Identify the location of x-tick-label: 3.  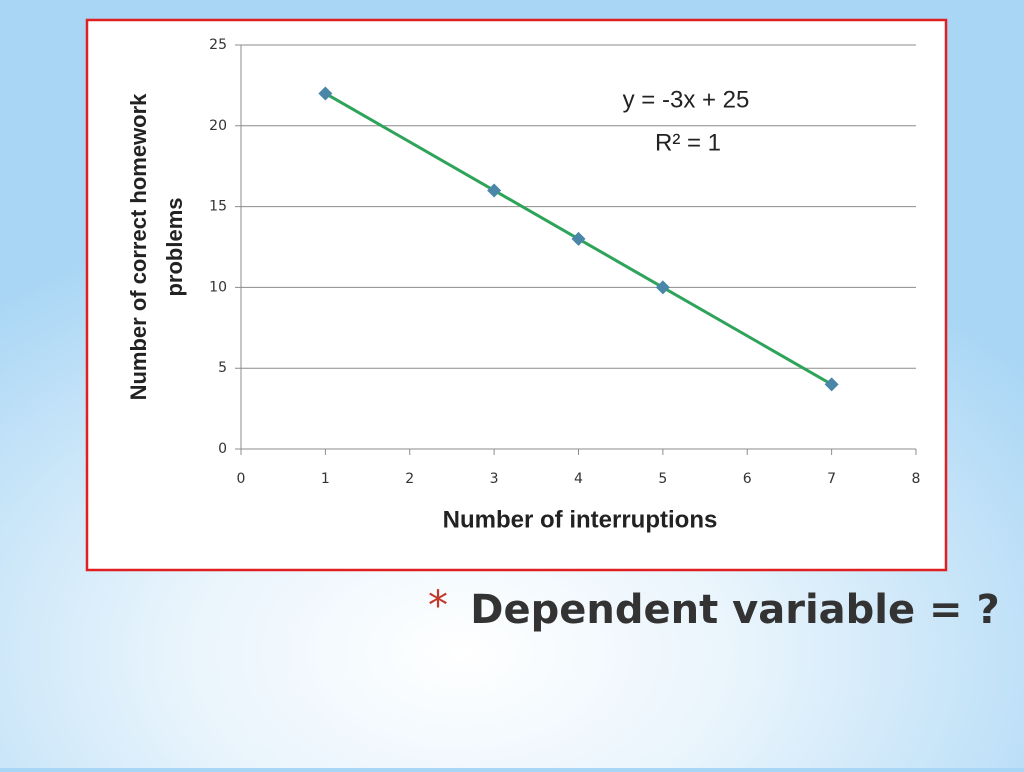
(494, 479).